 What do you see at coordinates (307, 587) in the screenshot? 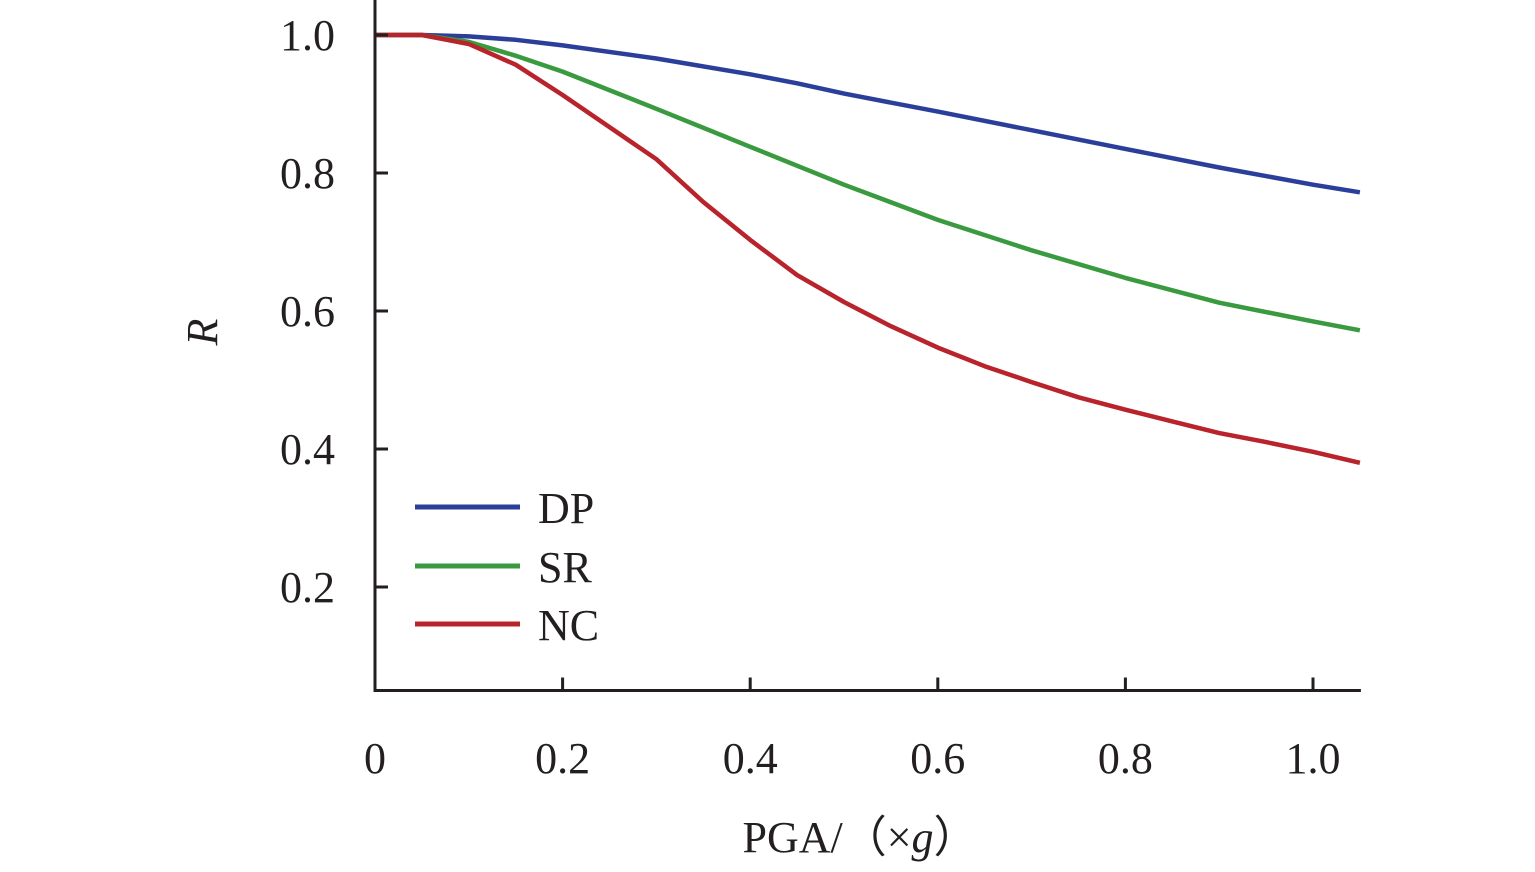
I see `y-tick-label: 0.2` at bounding box center [307, 587].